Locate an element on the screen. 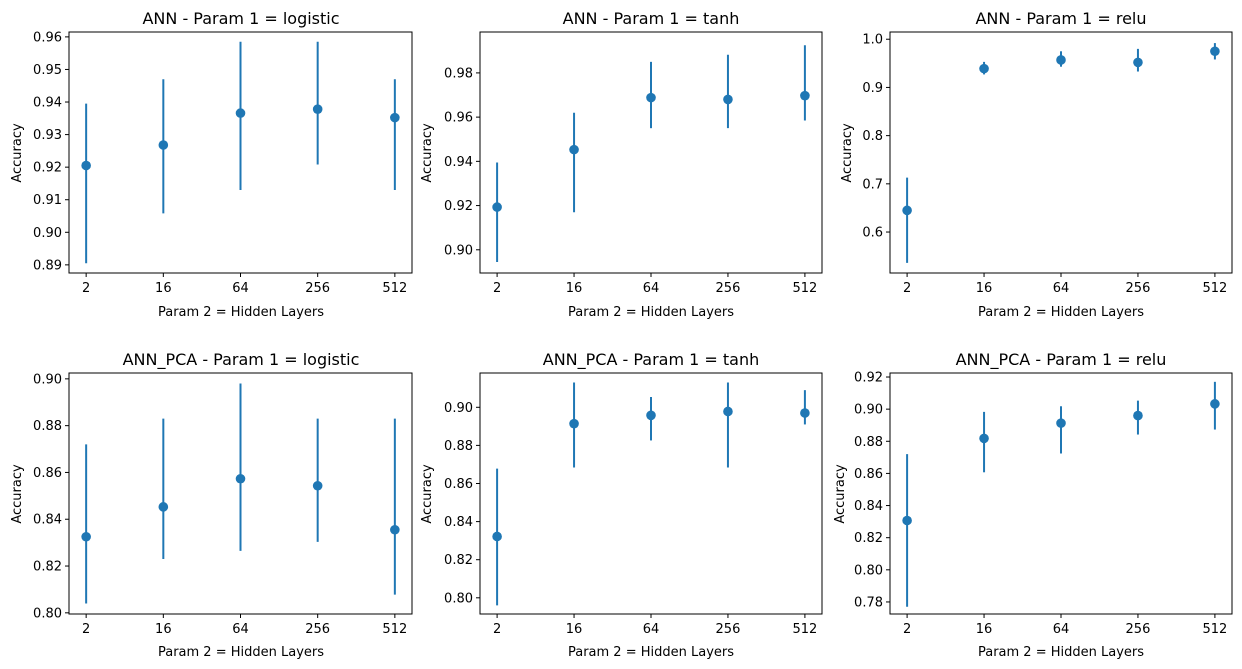  y-tick-label: 1.0 is located at coordinates (872, 40).